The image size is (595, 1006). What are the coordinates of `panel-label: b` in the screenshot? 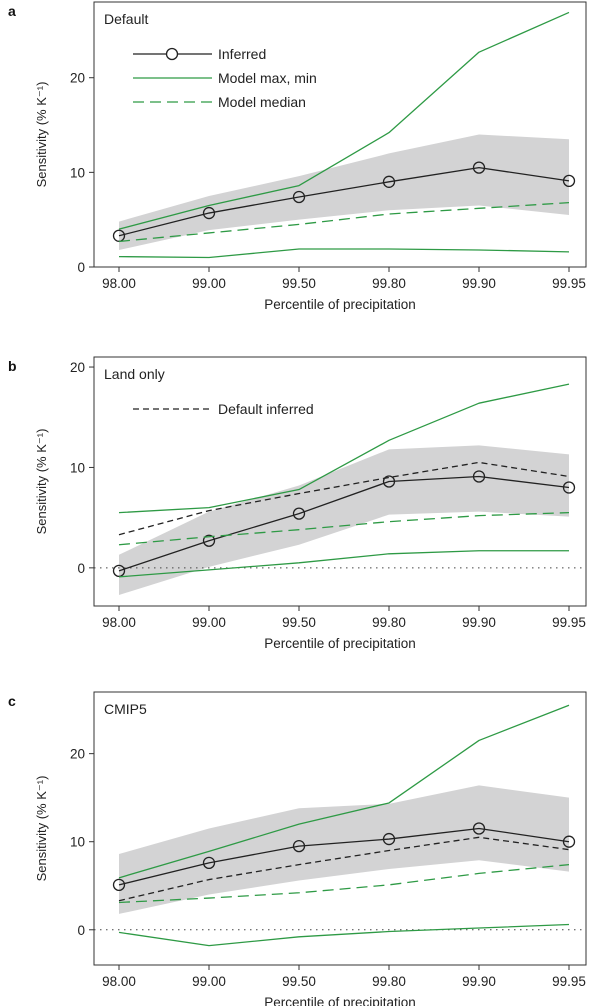 It's located at (12, 366).